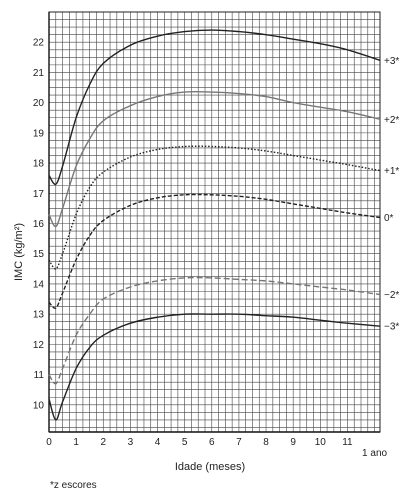 The image size is (405, 501). I want to click on series-labels: +3* +2* +1* 0* −2* −3*, so click(391, 194).